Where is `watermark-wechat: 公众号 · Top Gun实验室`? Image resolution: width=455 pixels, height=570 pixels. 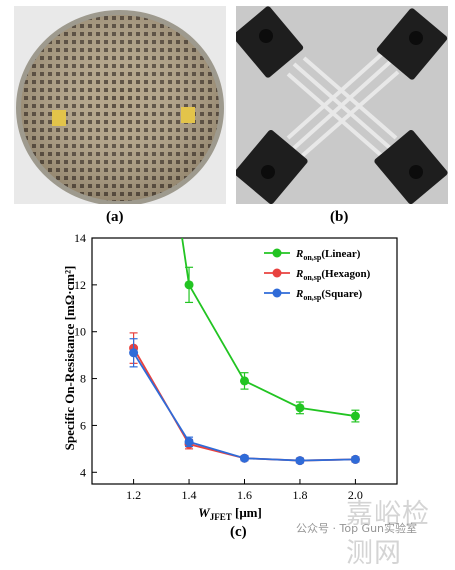 watermark-wechat: 公众号 · Top Gun实验室 is located at coordinates (357, 528).